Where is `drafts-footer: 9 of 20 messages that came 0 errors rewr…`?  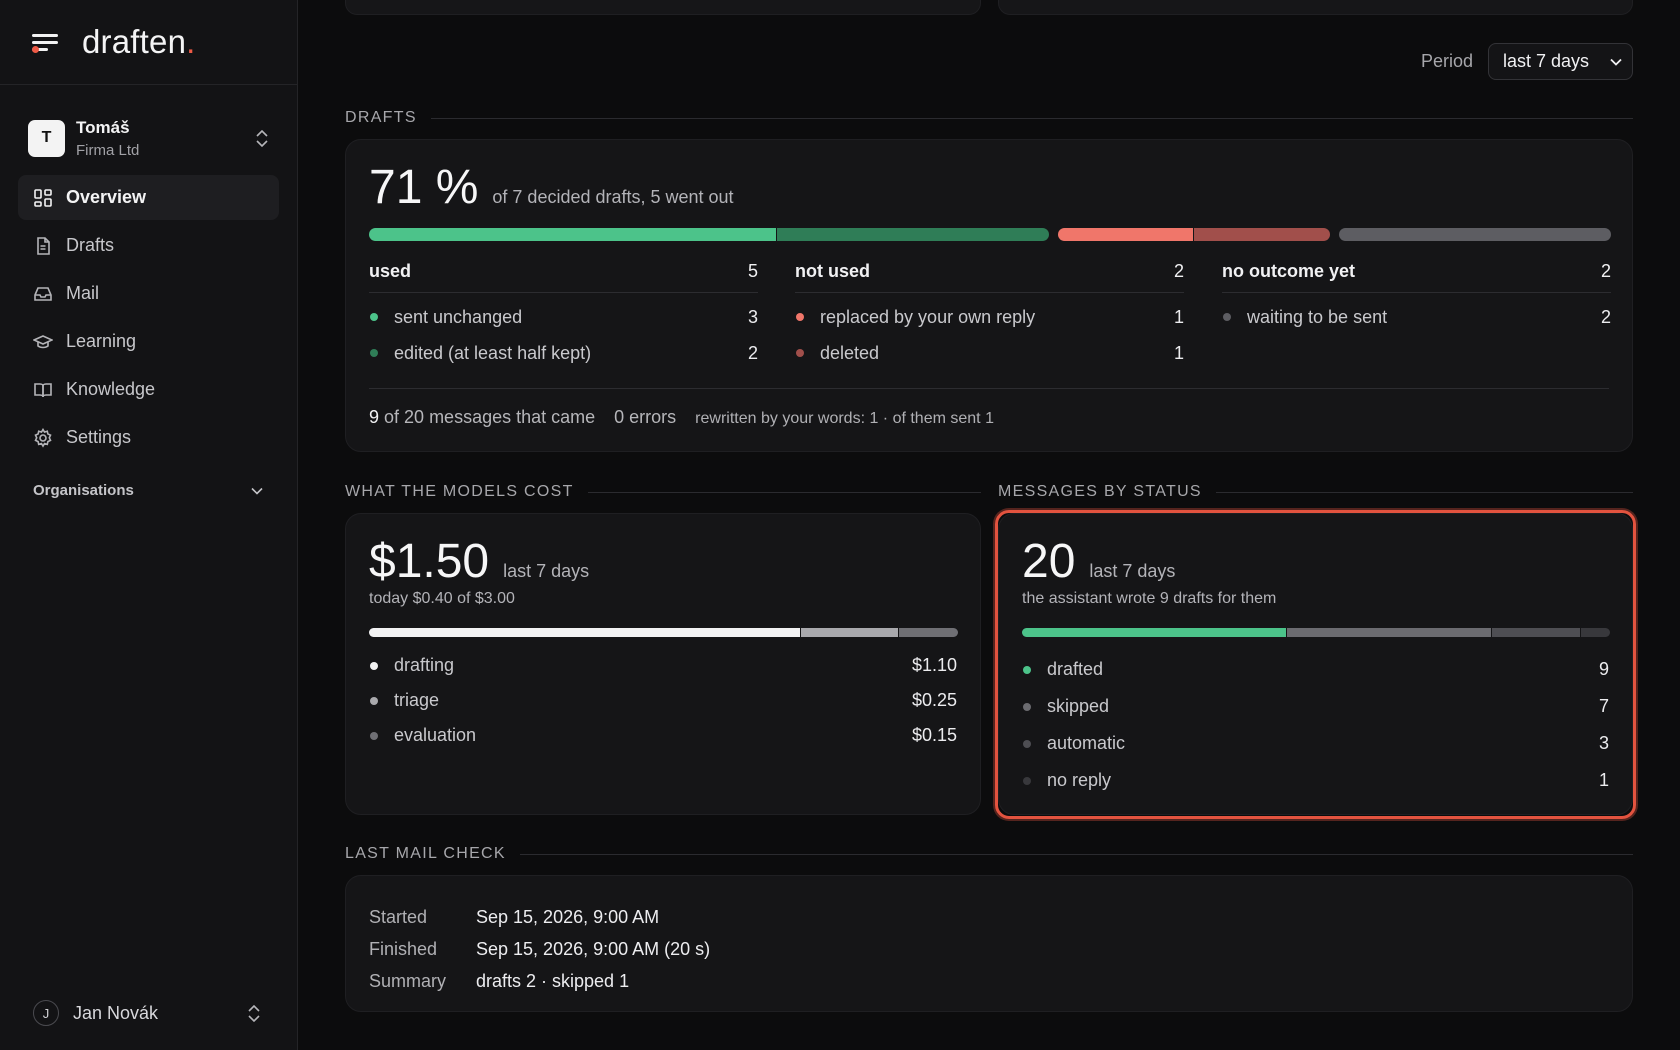
drafts-footer: 9 of 20 messages that came 0 errors rewr… is located at coordinates (989, 408).